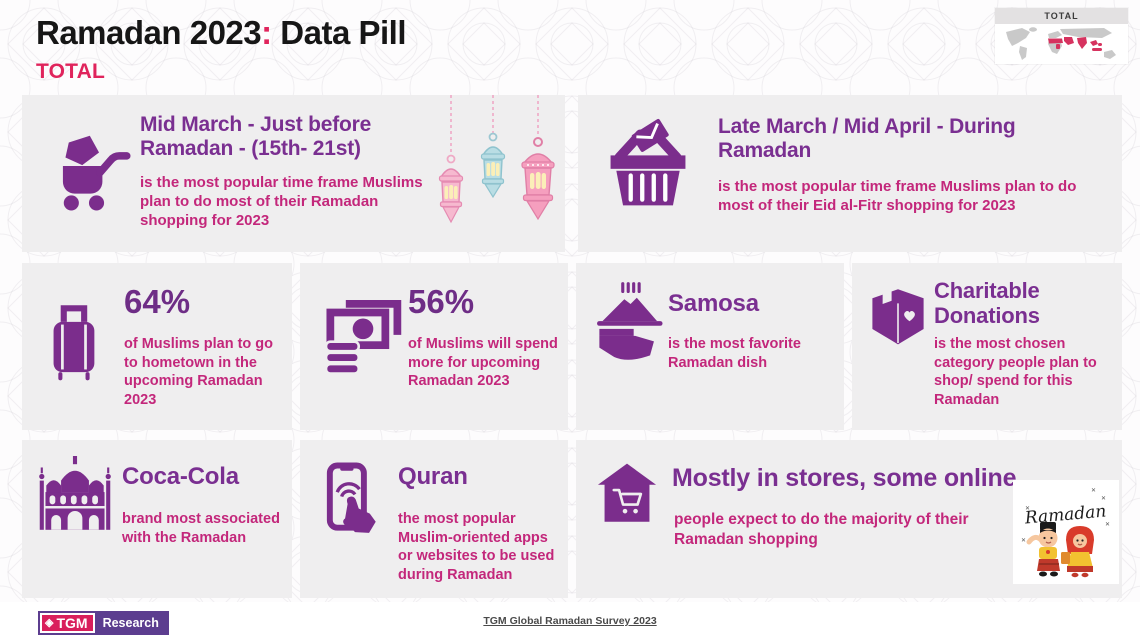 The width and height of the screenshot is (1140, 642). Describe the element at coordinates (433, 476) in the screenshot. I see `card-heading: Quran` at that location.